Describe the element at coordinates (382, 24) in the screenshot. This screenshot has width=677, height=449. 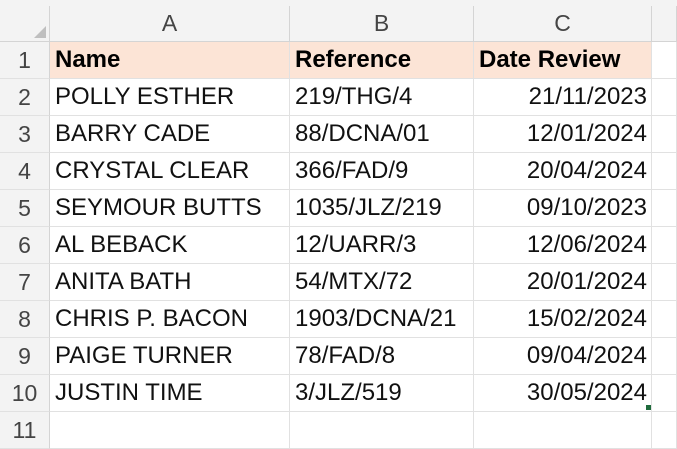
I see `column-header-b: B` at that location.